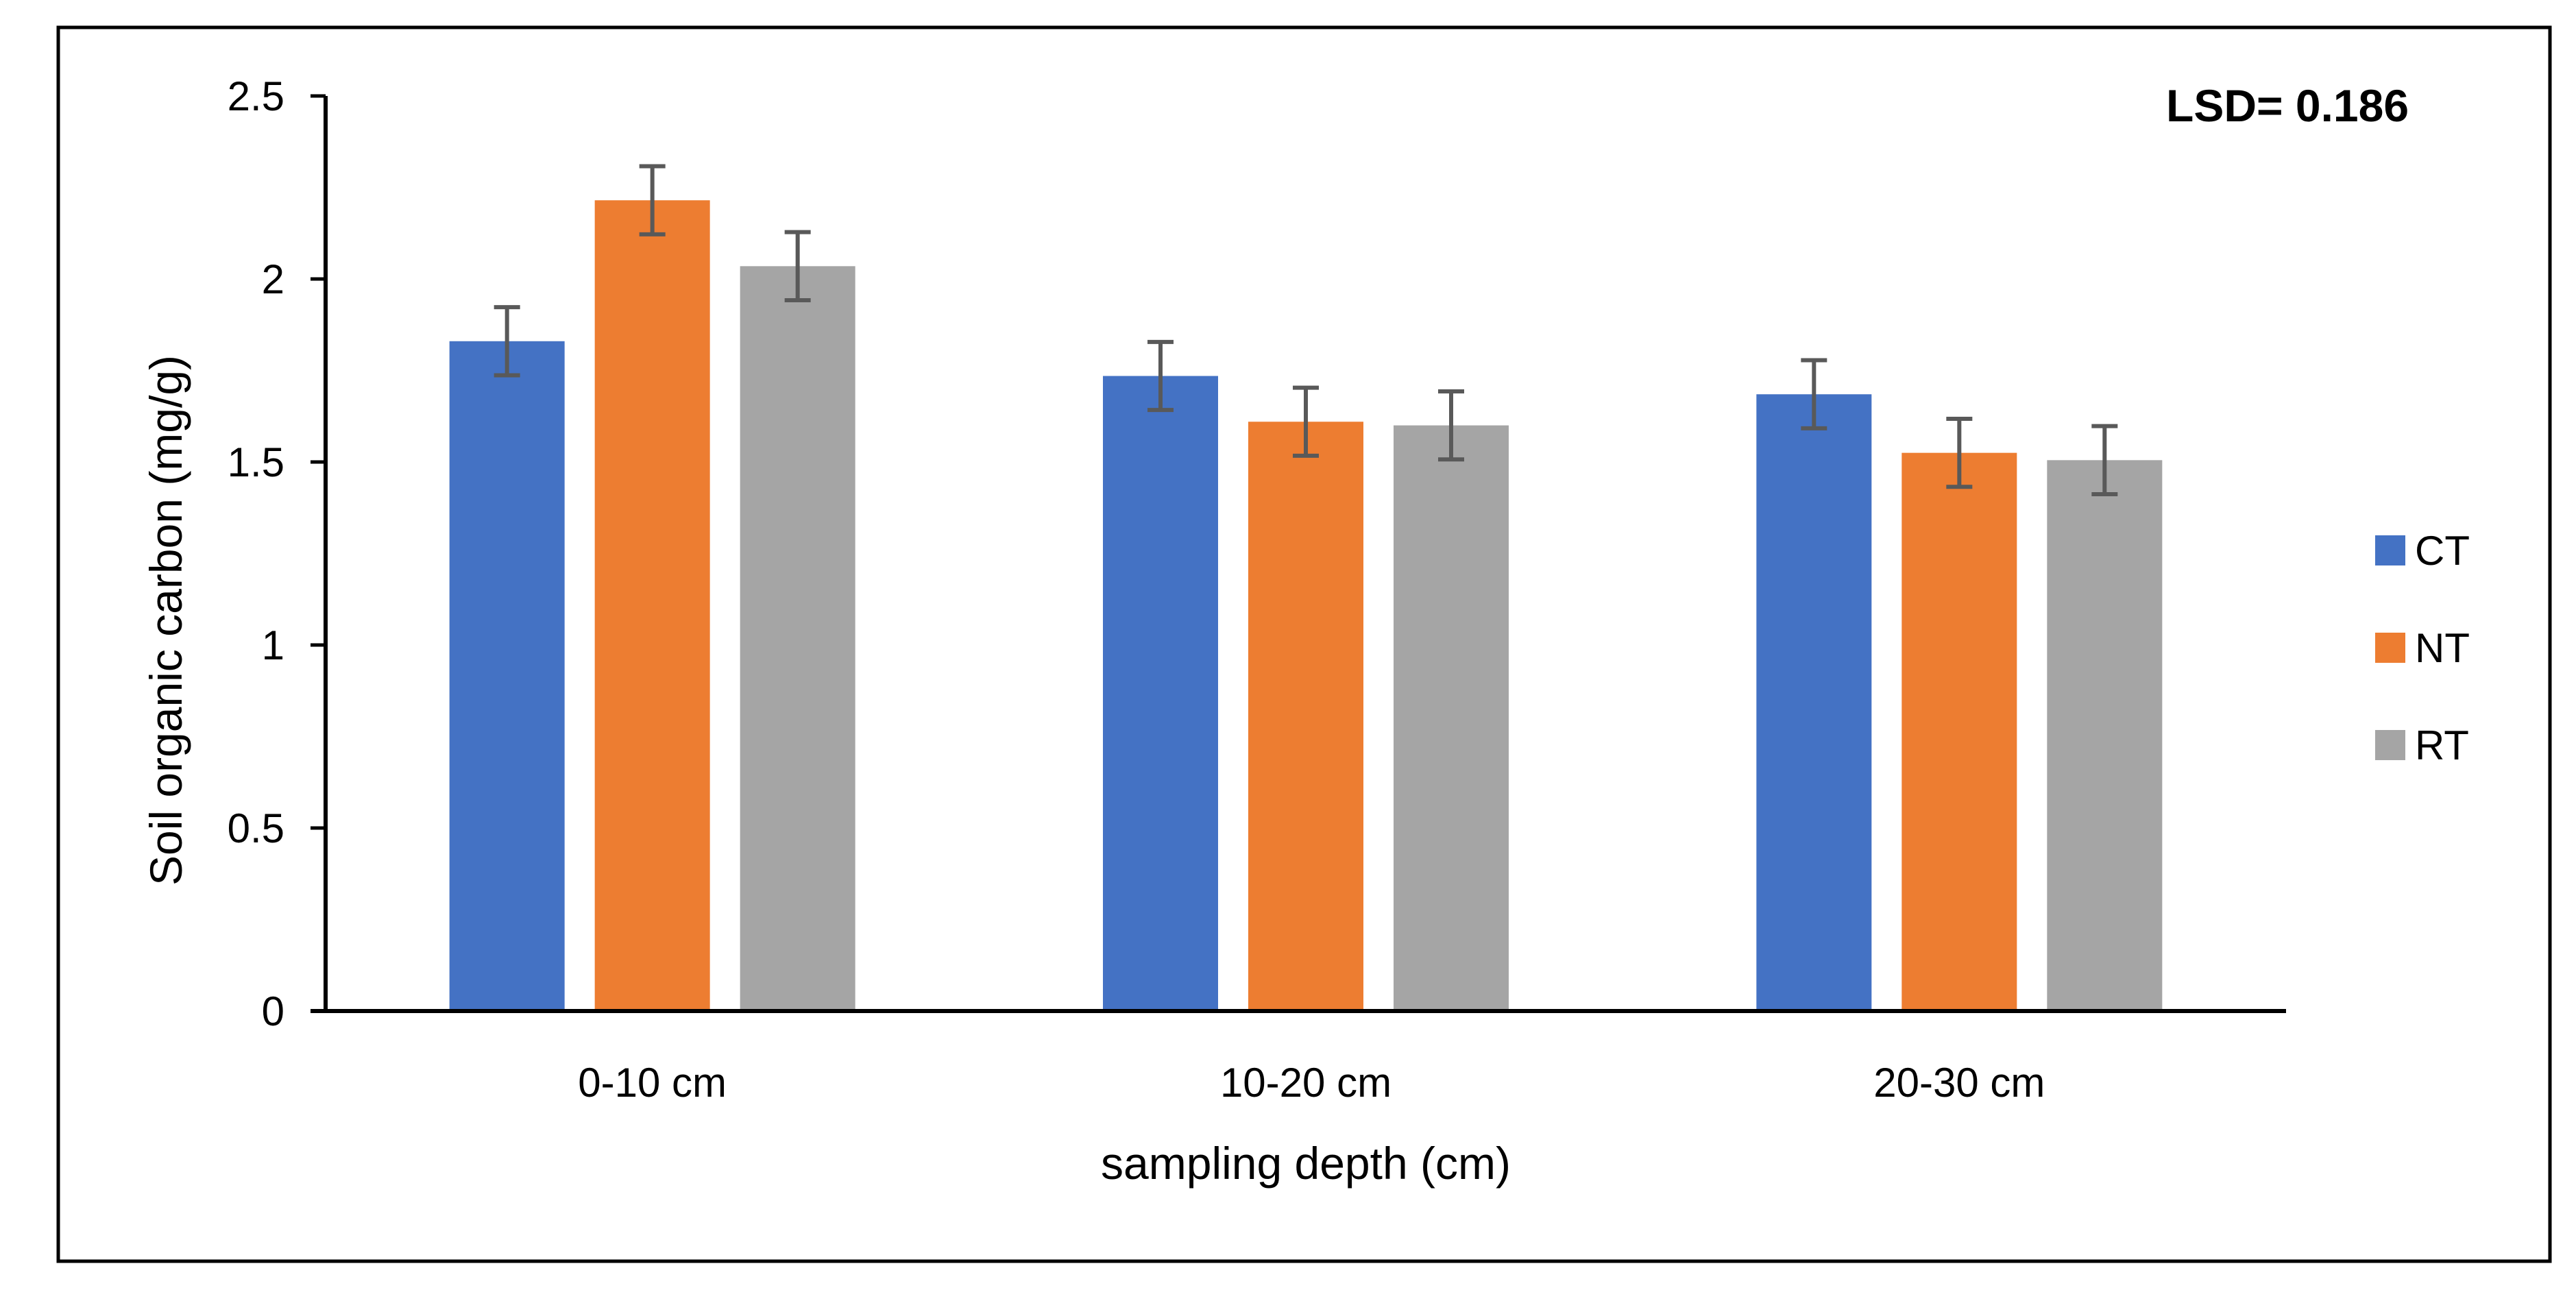 This screenshot has height=1290, width=2576. Describe the element at coordinates (273, 645) in the screenshot. I see `y-tick-label: 1` at that location.